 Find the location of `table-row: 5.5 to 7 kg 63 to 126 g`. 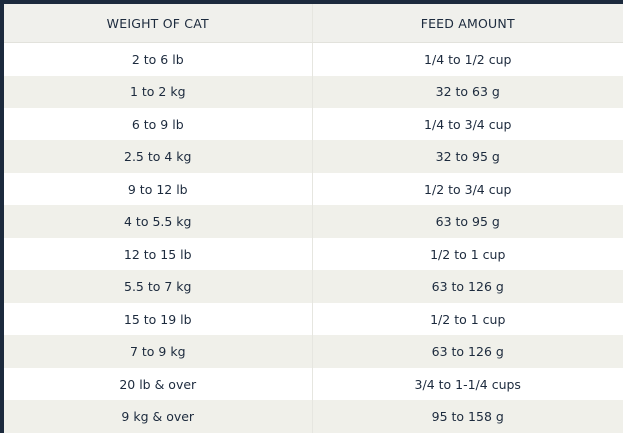

table-row: 5.5 to 7 kg 63 to 126 g is located at coordinates (313, 286).